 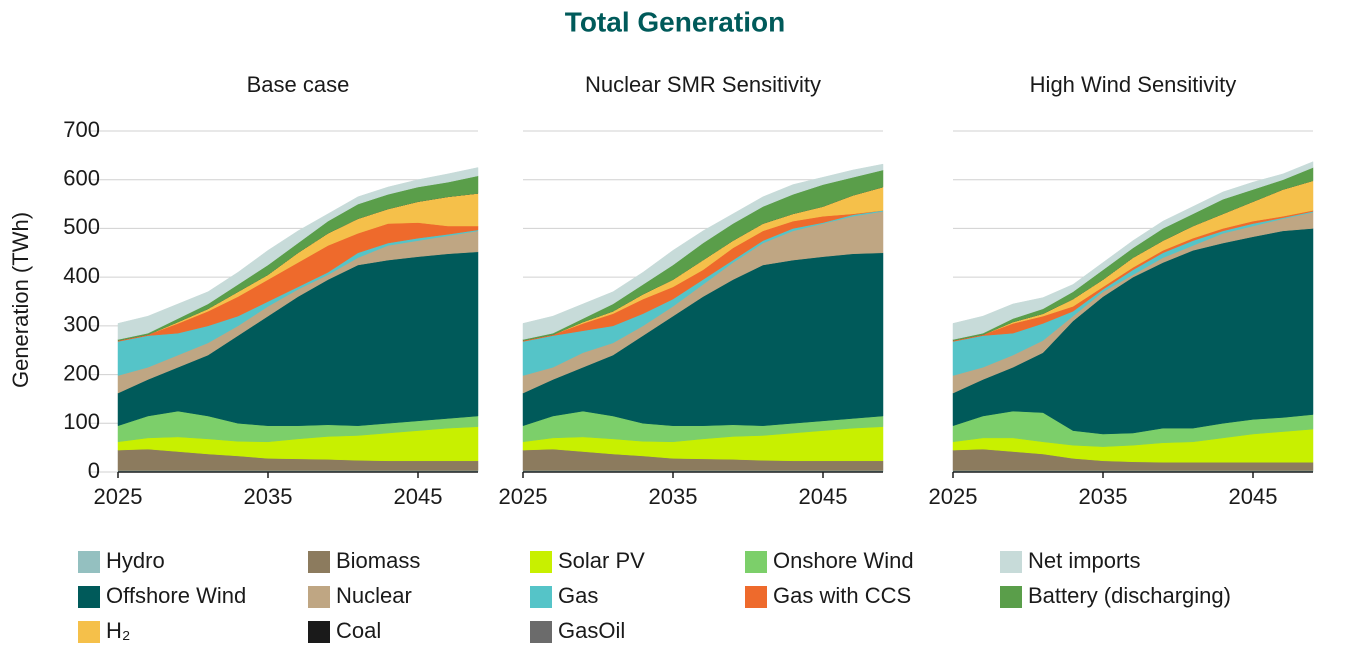 I want to click on y-tick-label: 100, so click(x=81, y=421).